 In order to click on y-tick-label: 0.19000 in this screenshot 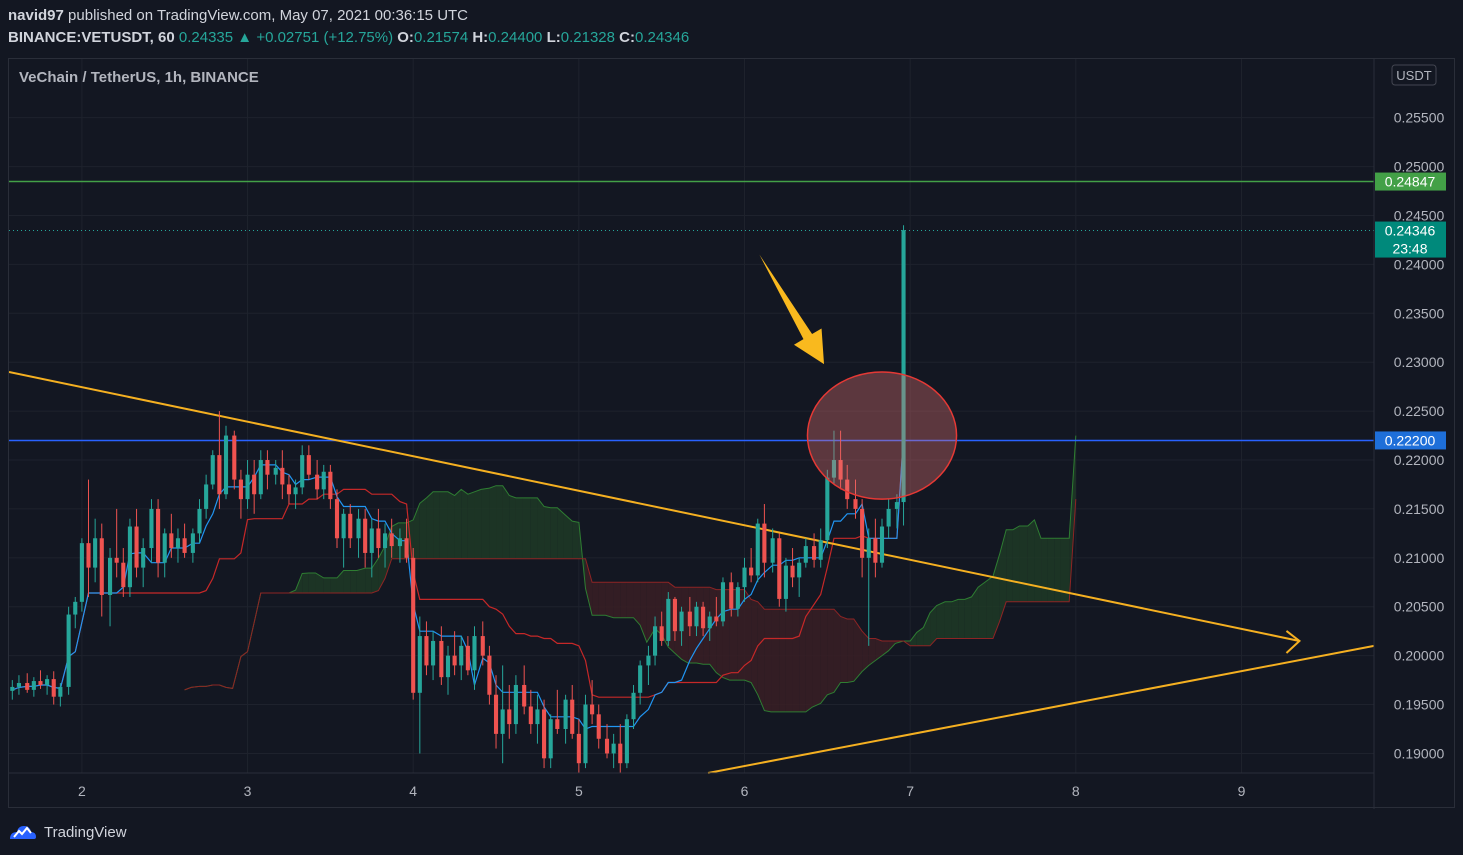, I will do `click(1419, 753)`.